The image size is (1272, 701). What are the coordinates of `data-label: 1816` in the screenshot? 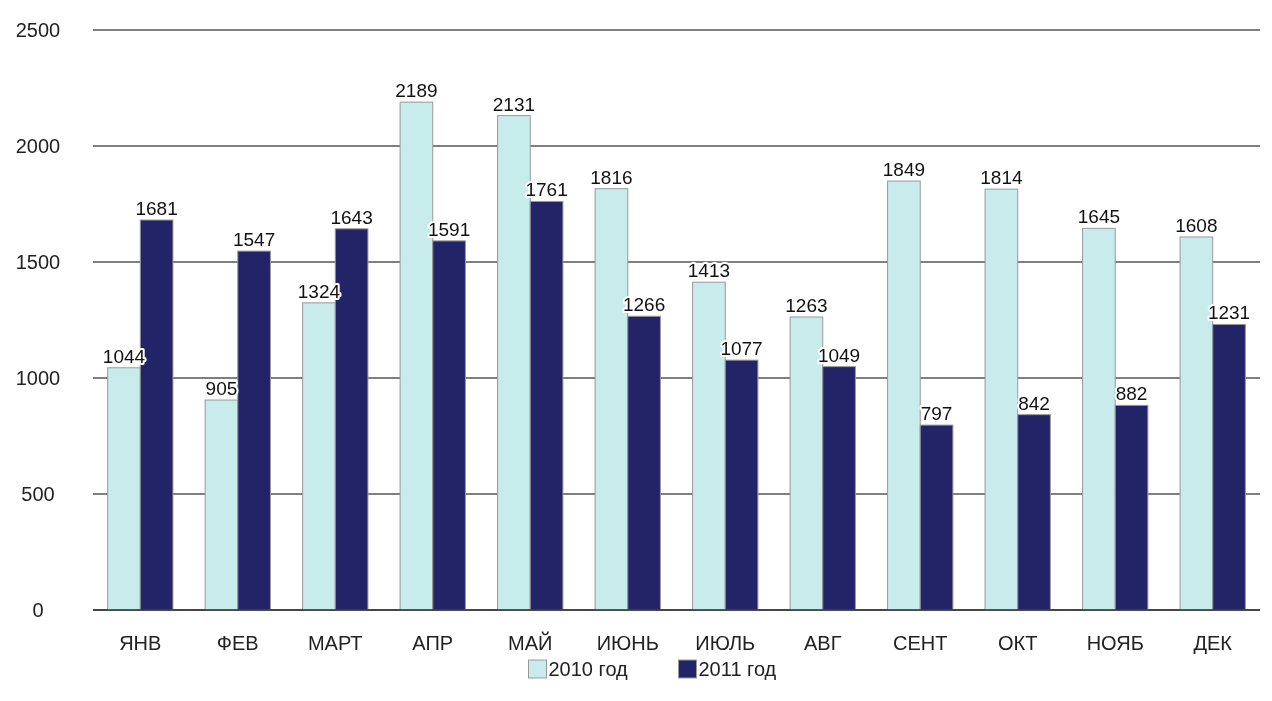 It's located at (611, 177).